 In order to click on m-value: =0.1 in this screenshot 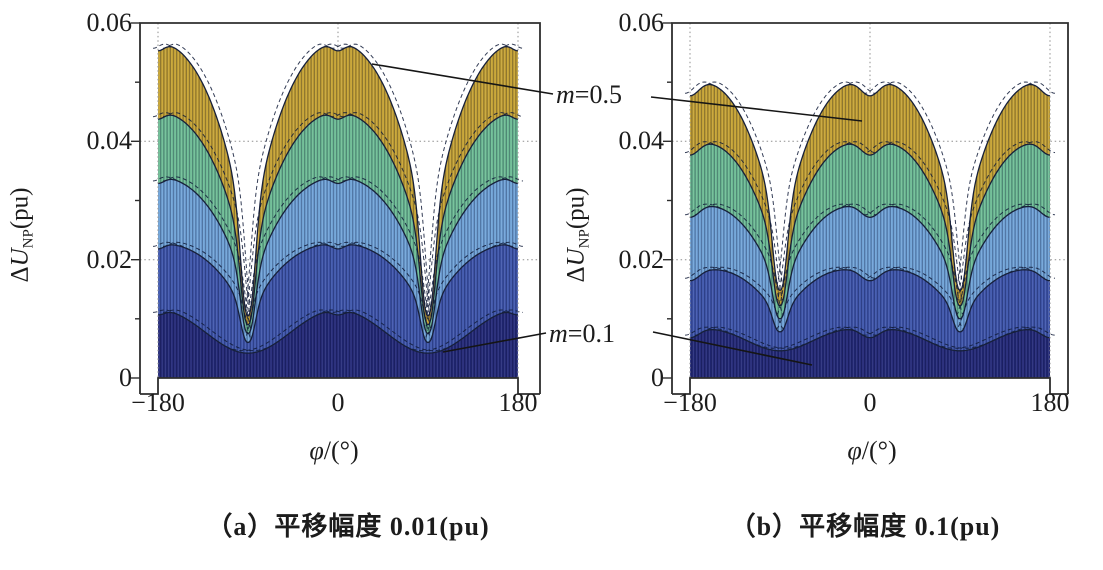, I will do `click(591, 333)`.